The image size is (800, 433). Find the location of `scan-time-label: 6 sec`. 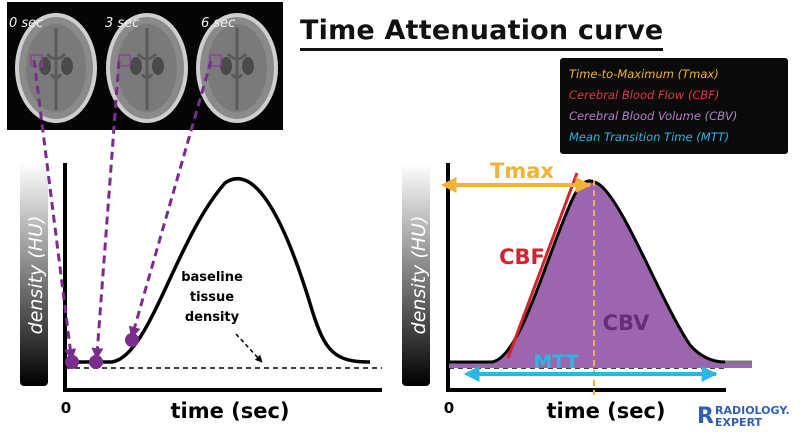

scan-time-label: 6 sec is located at coordinates (218, 23).